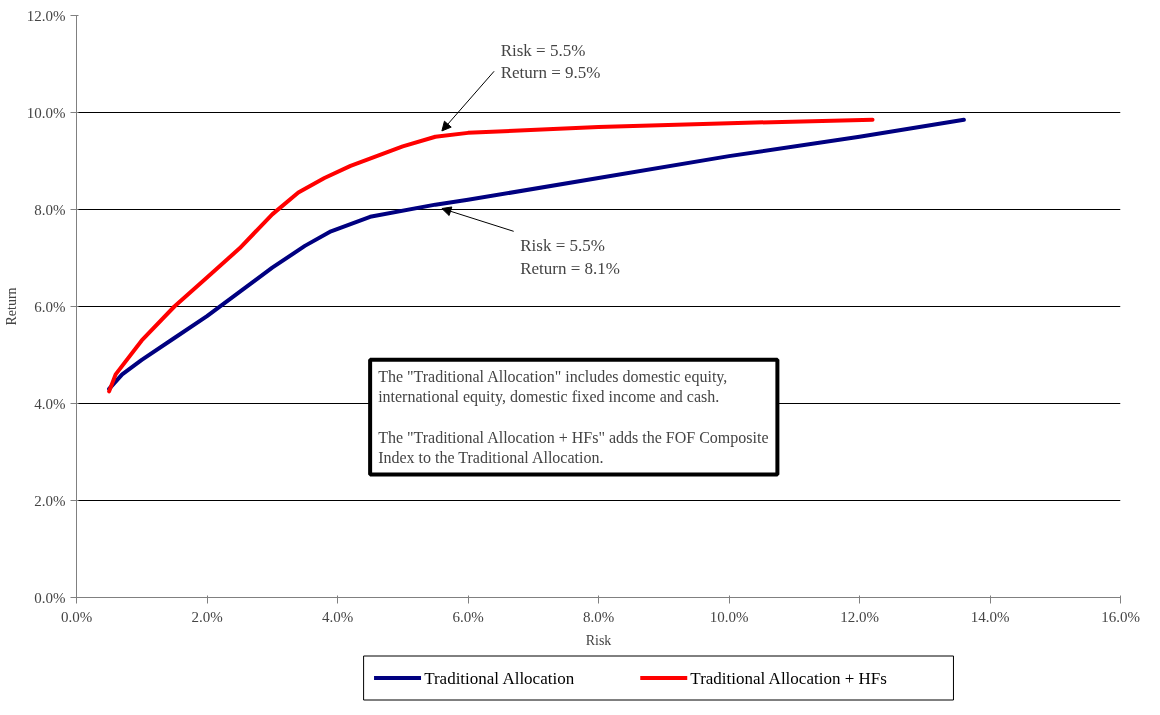  Describe the element at coordinates (598, 616) in the screenshot. I see `x-tick-label: 8.0%` at that location.